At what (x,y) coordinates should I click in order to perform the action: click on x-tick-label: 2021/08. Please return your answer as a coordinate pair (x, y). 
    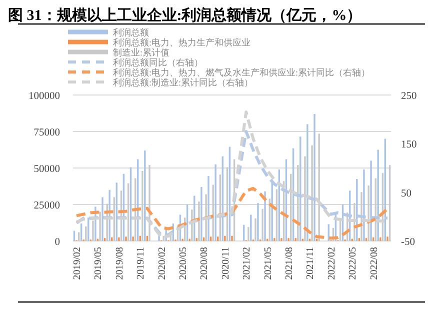
    Looking at the image, I should click on (290, 263).